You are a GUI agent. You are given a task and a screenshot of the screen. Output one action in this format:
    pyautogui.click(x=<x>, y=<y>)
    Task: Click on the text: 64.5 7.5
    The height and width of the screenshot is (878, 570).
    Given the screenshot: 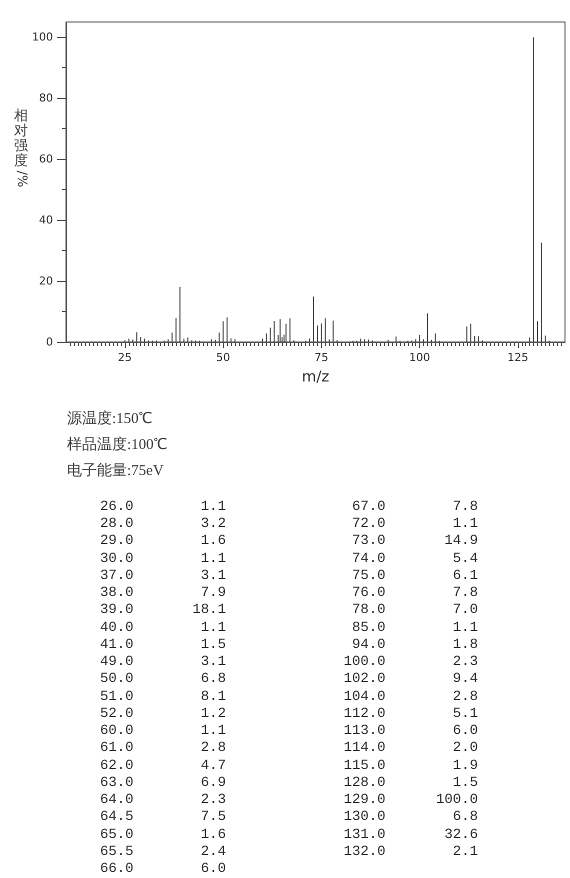 What is the action you would take?
    pyautogui.click(x=163, y=817)
    